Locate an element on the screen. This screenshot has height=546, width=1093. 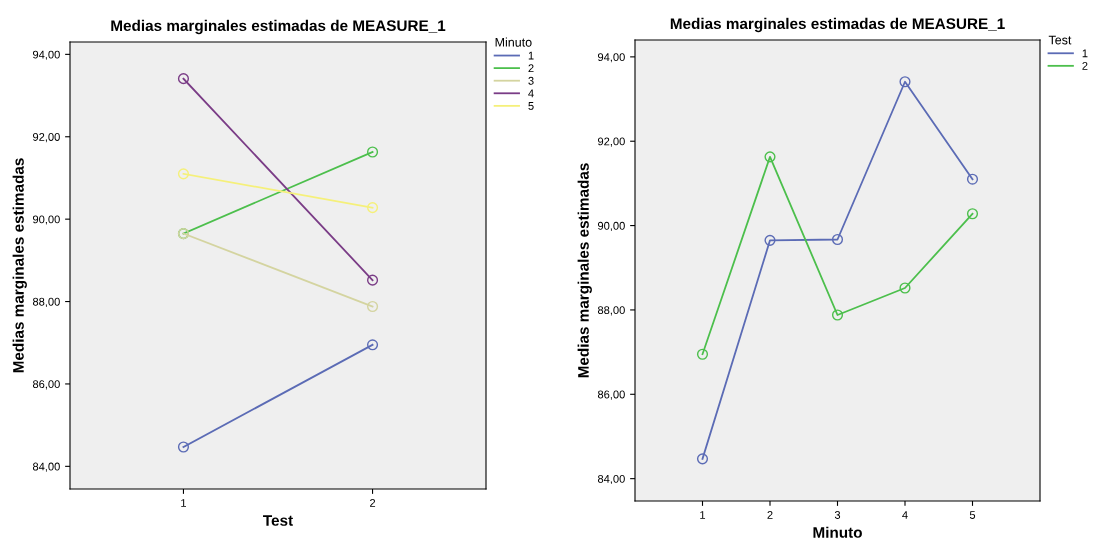
x-tick-label: 1 is located at coordinates (703, 515).